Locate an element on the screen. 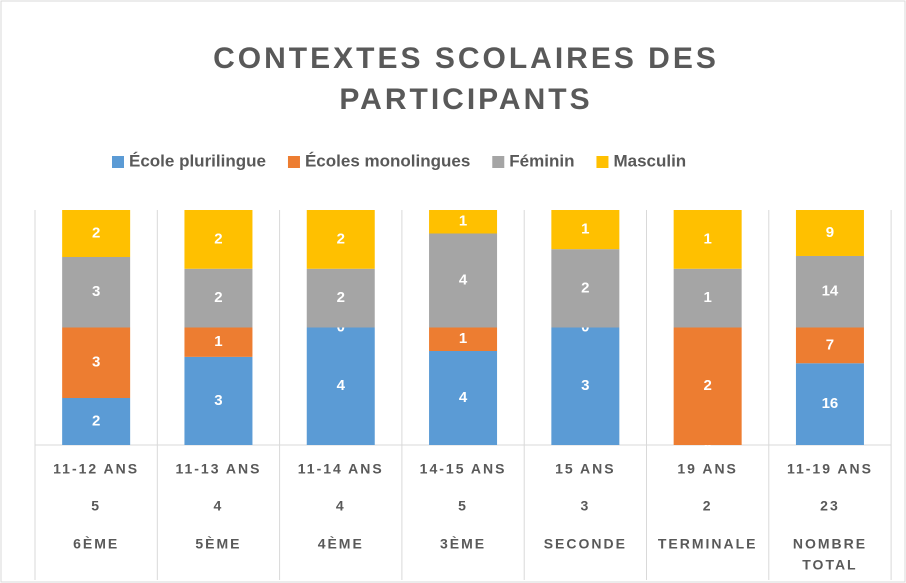 The image size is (906, 583). age-range: 11-19 ANS is located at coordinates (830, 469).